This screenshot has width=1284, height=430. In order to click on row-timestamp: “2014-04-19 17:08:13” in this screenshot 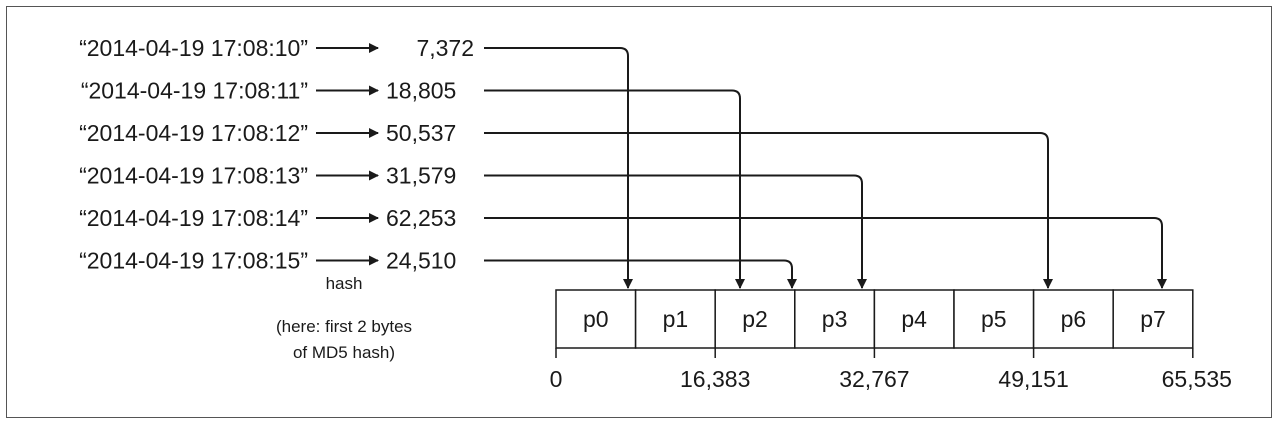, I will do `click(193, 176)`.